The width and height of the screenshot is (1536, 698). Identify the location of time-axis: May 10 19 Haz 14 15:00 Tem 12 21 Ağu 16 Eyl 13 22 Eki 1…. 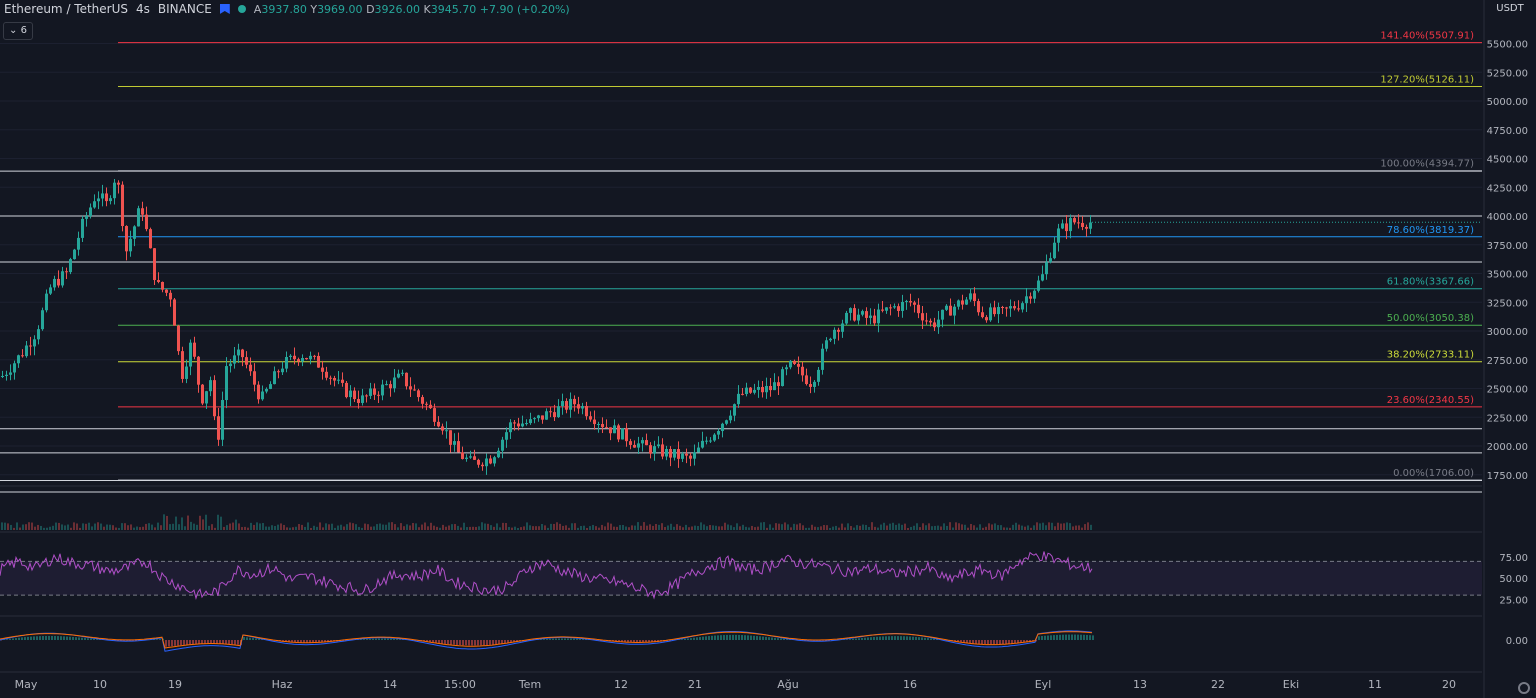
(741, 681).